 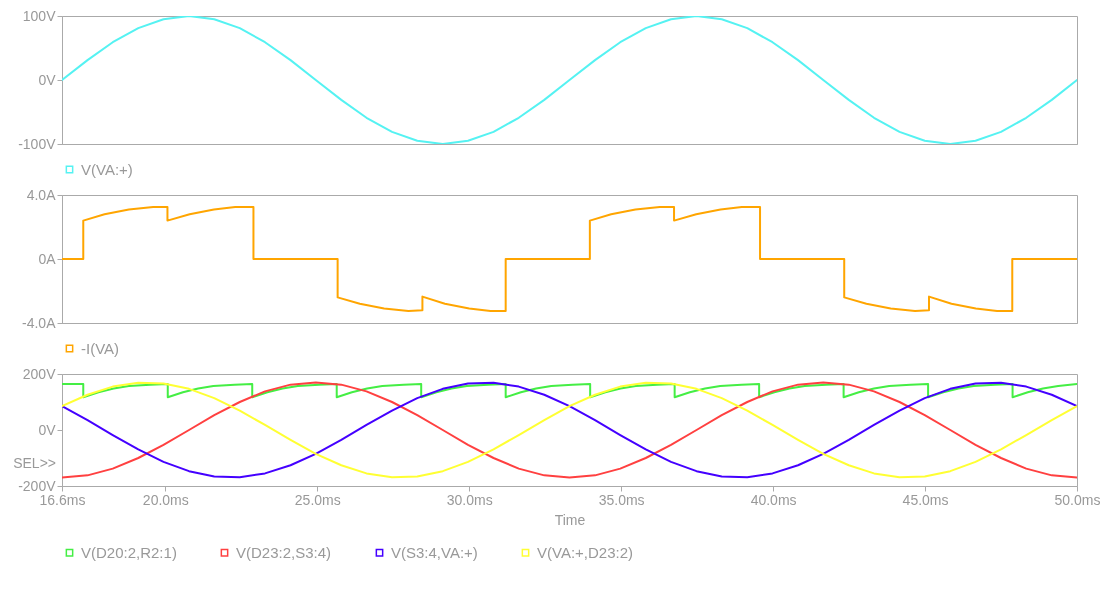 I want to click on x-axis-title: Time, so click(x=570, y=519).